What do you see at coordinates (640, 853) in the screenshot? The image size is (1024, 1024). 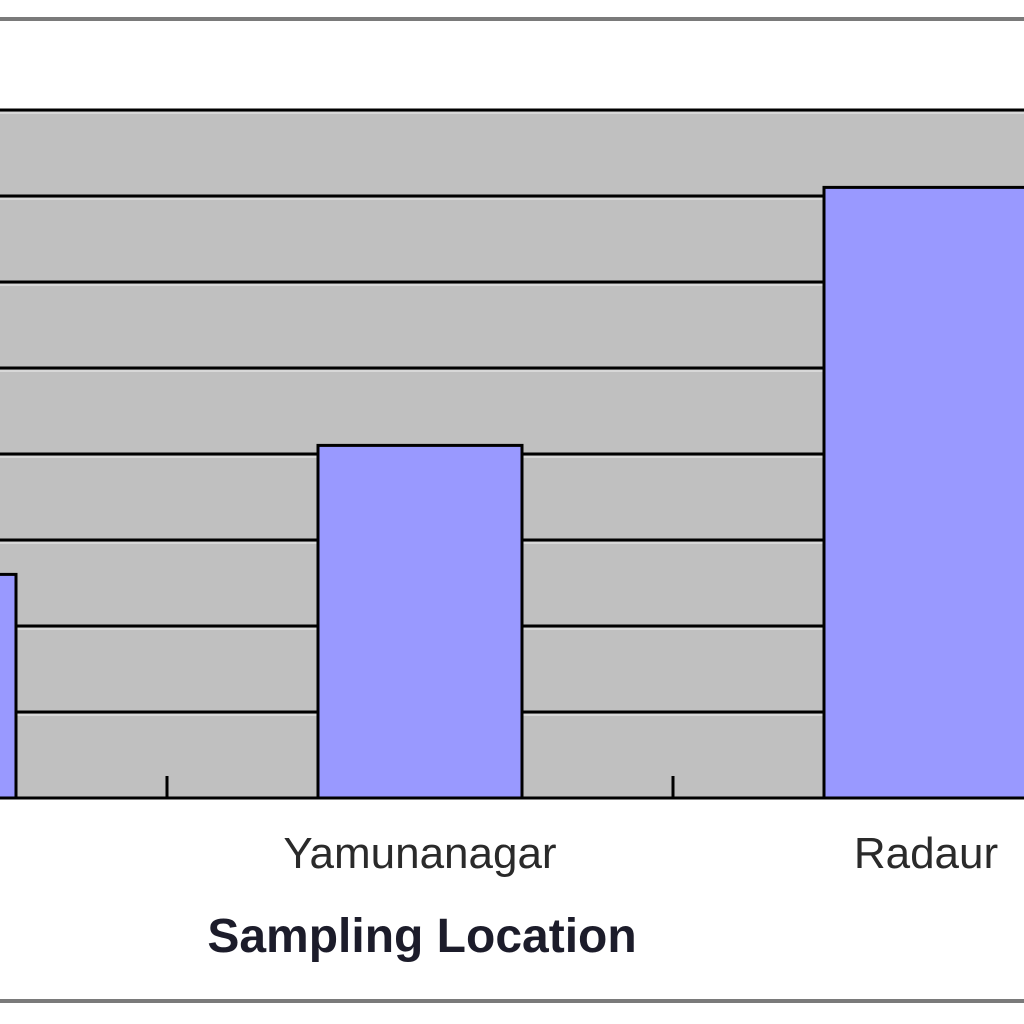 I see `x-axis-labels: eadYamunanagarRadaur` at bounding box center [640, 853].